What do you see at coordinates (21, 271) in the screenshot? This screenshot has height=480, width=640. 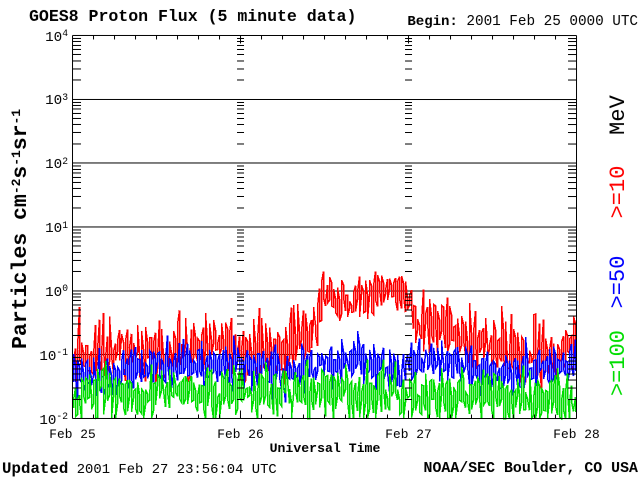 I see `y-axis-title-text: Particles cm` at bounding box center [21, 271].